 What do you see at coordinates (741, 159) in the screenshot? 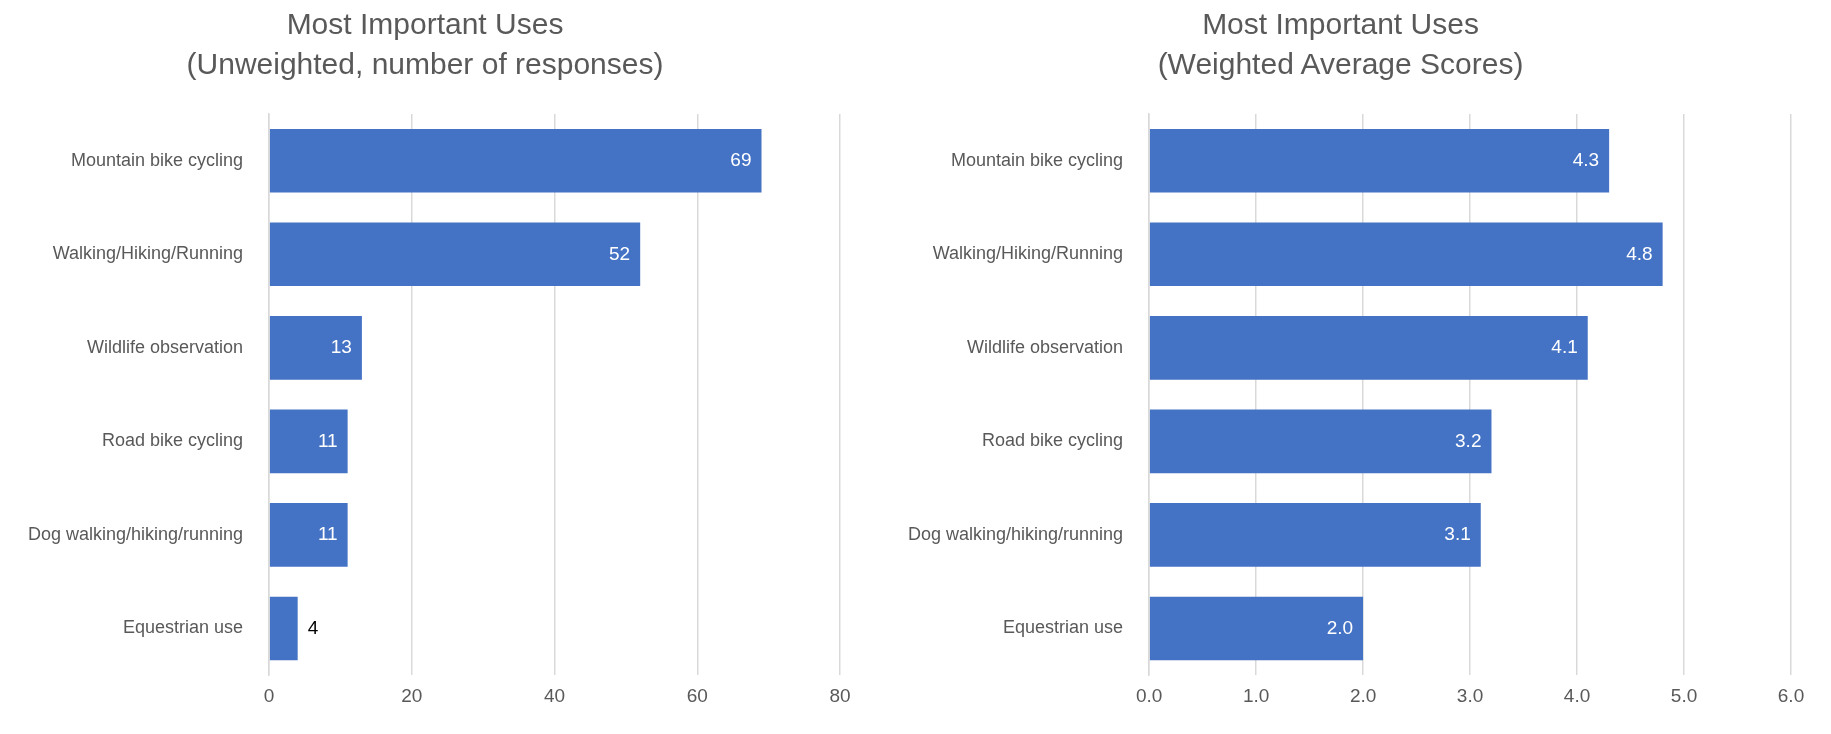
I see `data-label: 69` at bounding box center [741, 159].